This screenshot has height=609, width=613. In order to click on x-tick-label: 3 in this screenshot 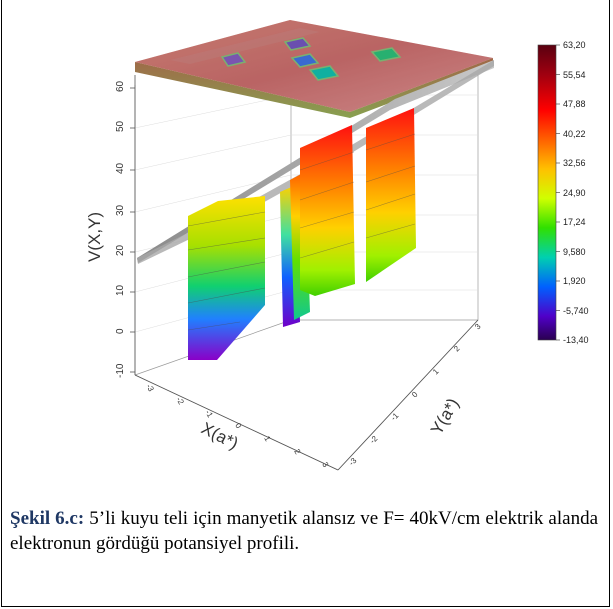, I will do `click(325, 465)`.